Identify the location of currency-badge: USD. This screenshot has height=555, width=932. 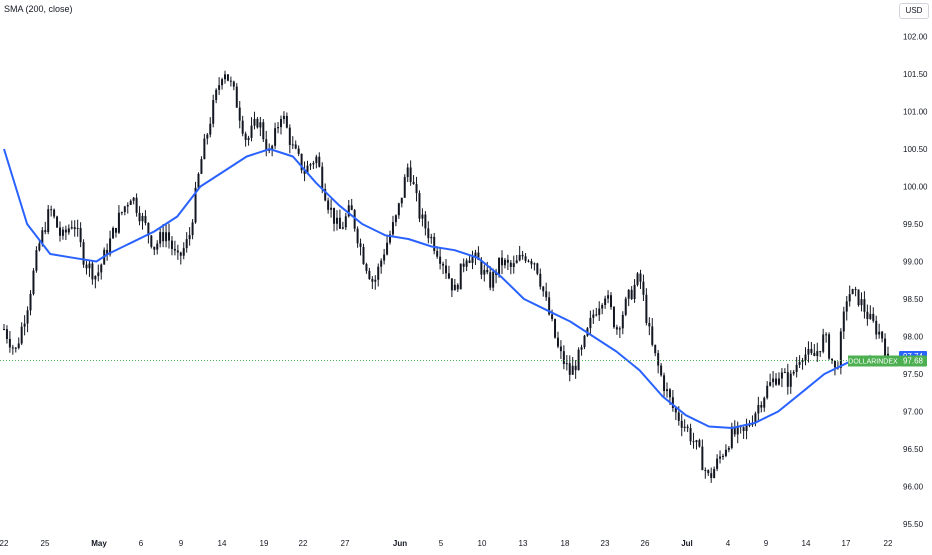
(914, 11).